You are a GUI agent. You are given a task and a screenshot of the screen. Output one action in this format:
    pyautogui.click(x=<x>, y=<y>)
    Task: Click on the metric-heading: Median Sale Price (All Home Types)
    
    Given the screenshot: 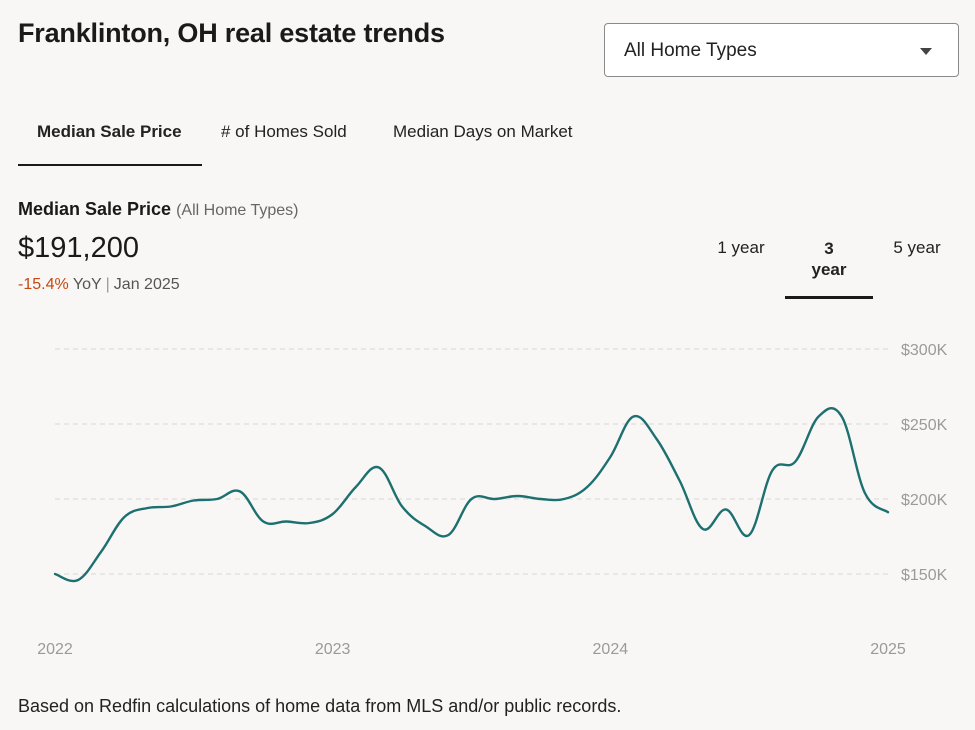 What is the action you would take?
    pyautogui.click(x=158, y=209)
    